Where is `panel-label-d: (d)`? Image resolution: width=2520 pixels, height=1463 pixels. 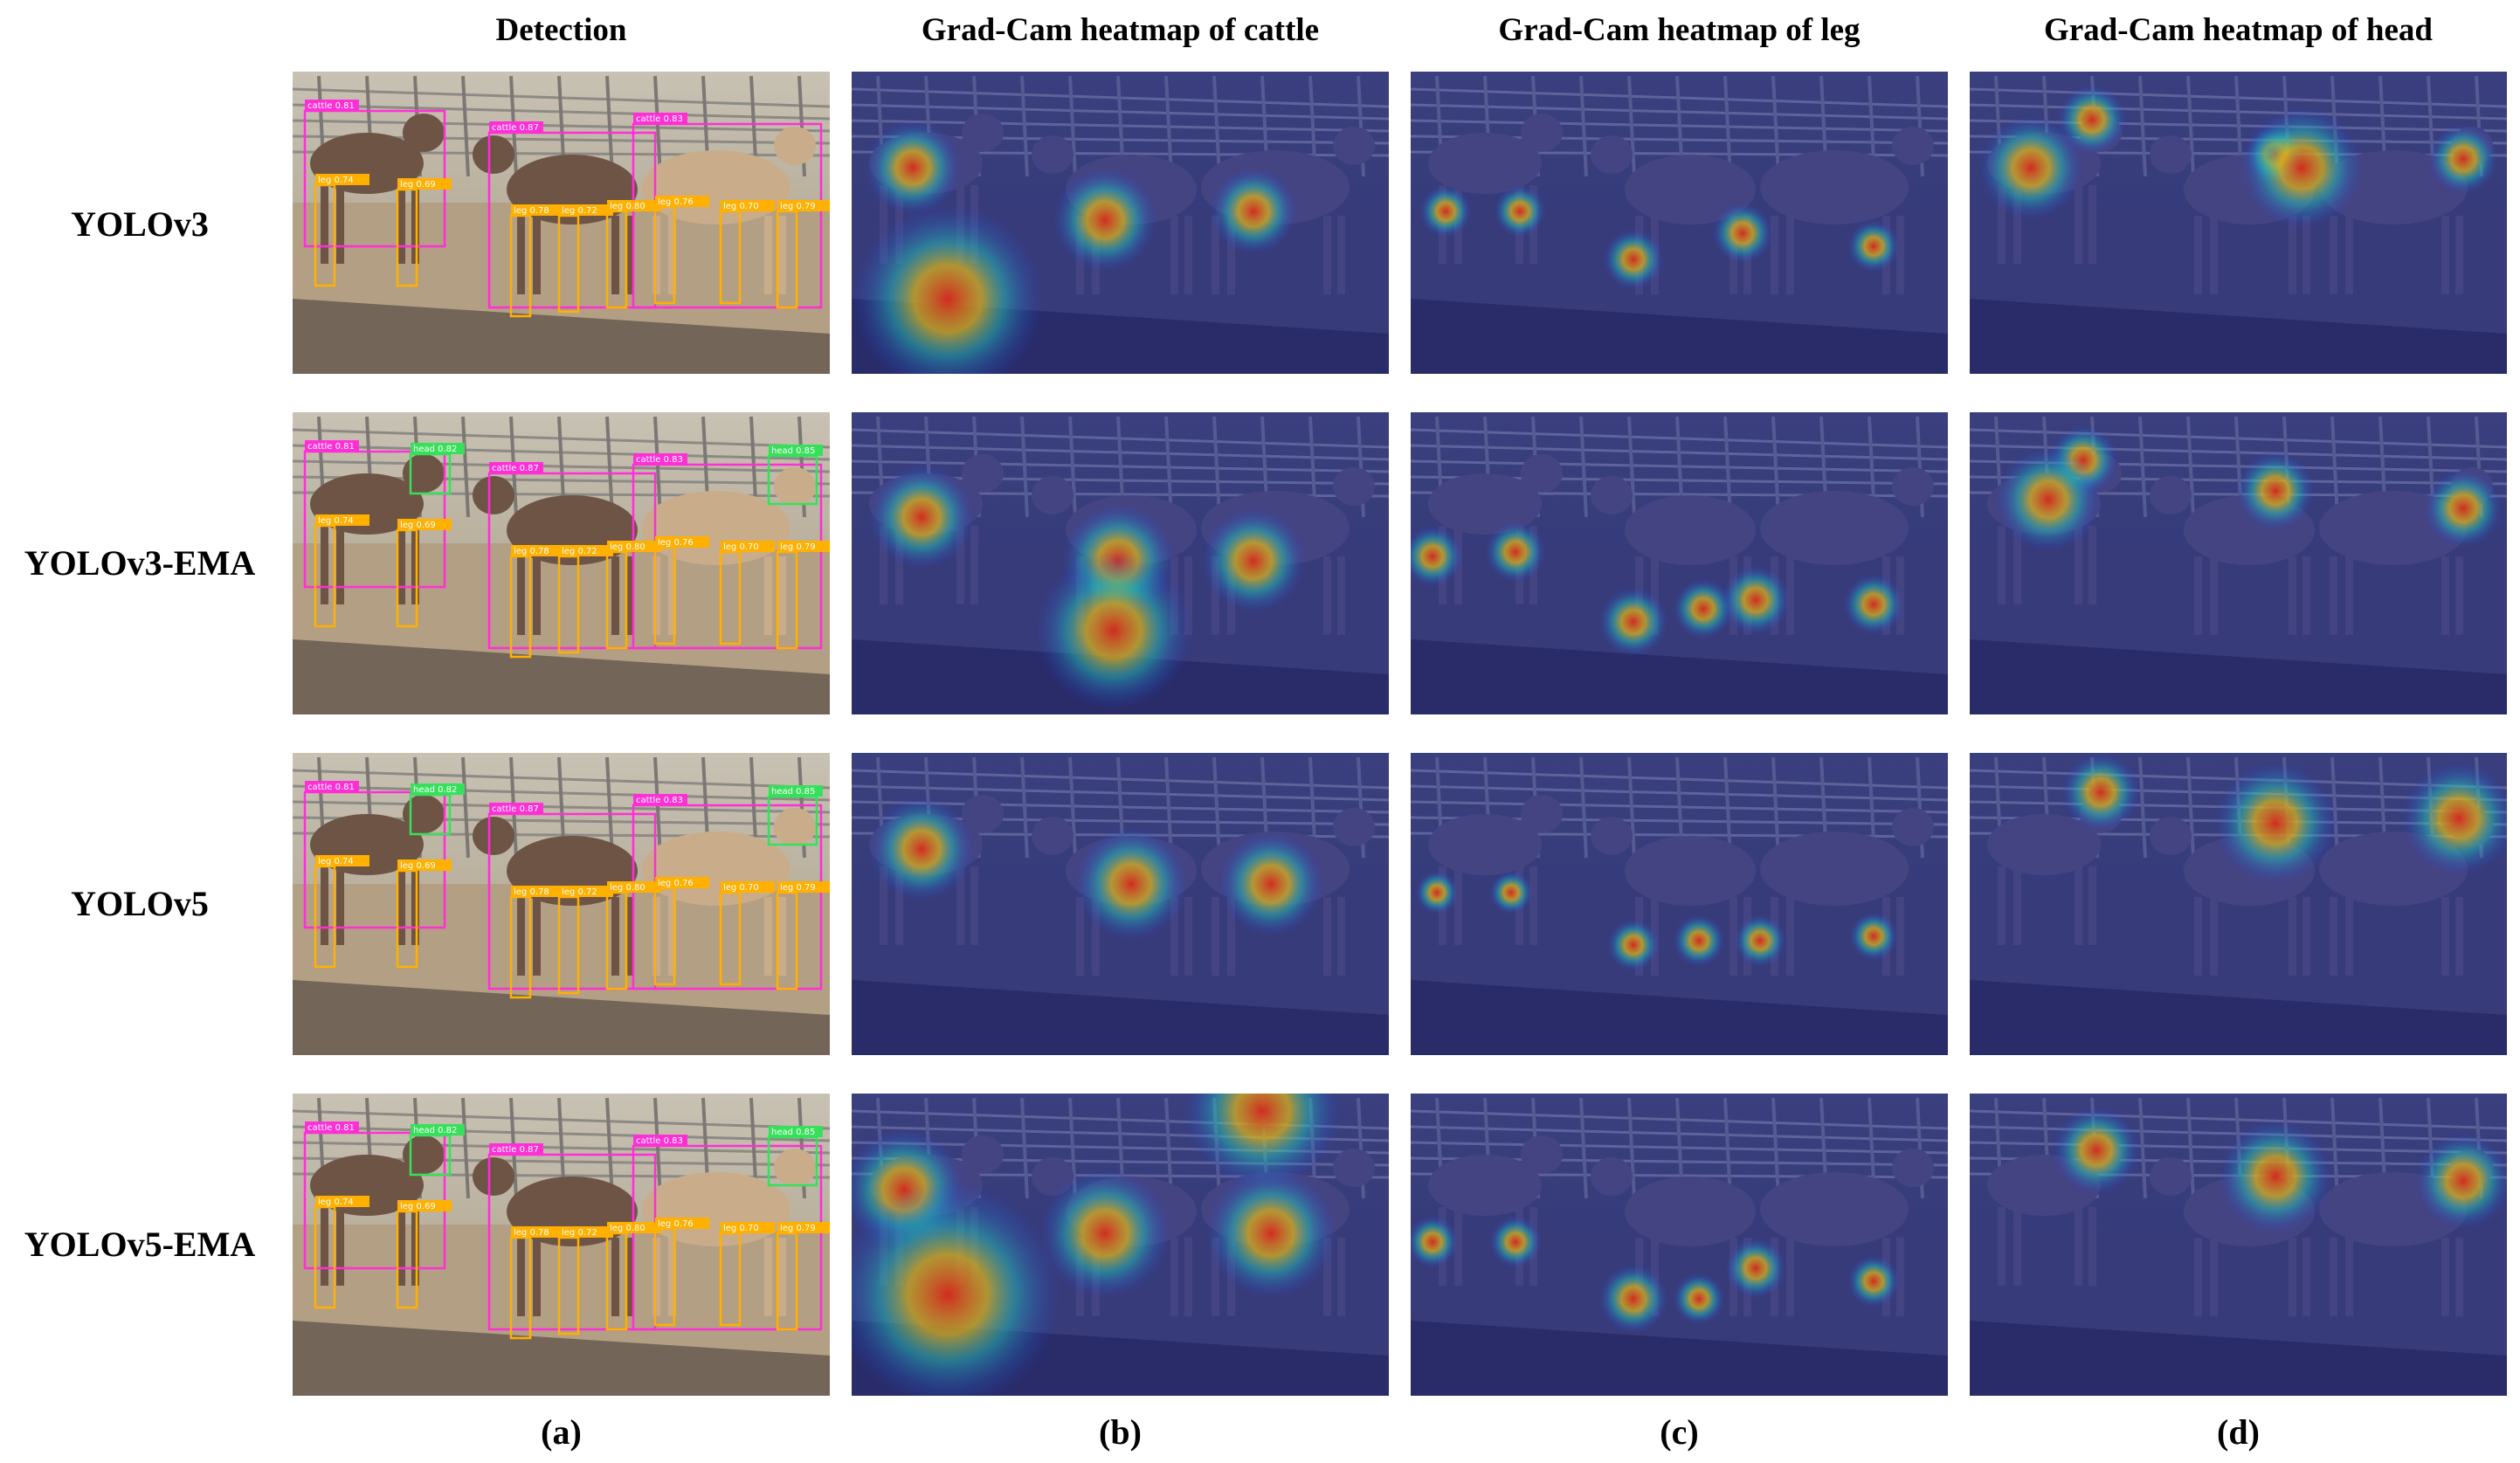
panel-label-d: (d) is located at coordinates (2238, 1432).